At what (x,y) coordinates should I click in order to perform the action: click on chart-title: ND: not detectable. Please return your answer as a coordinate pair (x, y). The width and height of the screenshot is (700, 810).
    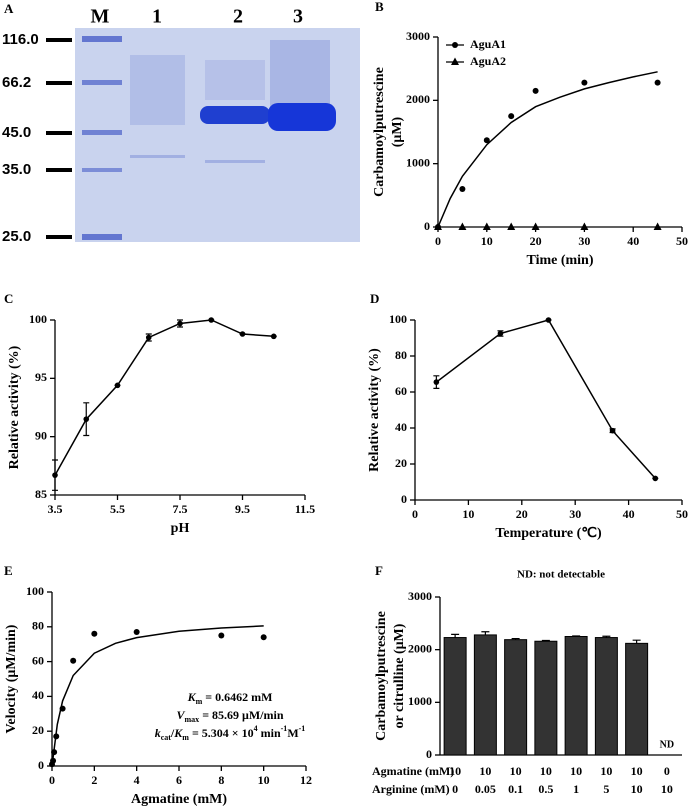
    Looking at the image, I should click on (561, 575).